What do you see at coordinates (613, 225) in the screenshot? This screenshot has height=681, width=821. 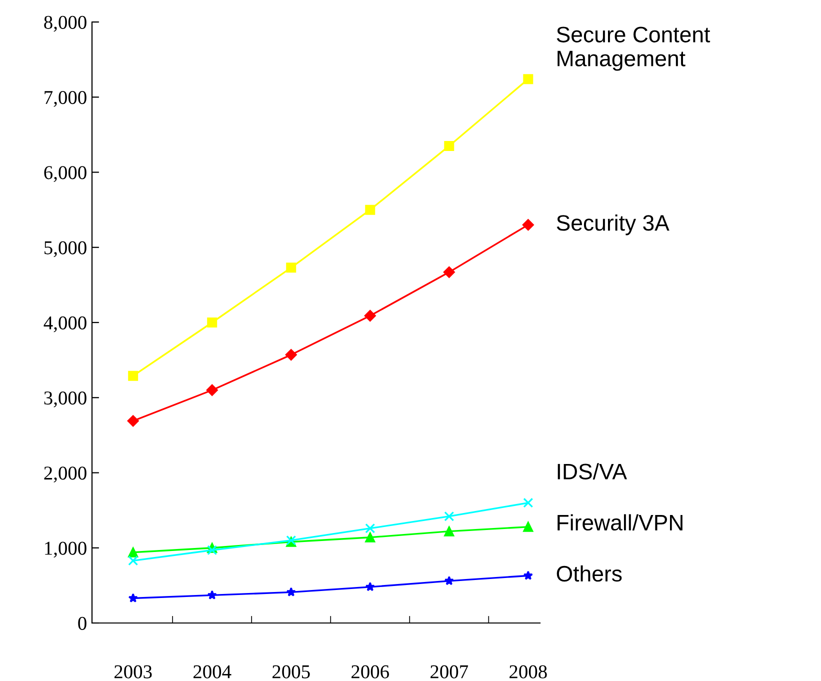 I see `series-label: Security 3A` at bounding box center [613, 225].